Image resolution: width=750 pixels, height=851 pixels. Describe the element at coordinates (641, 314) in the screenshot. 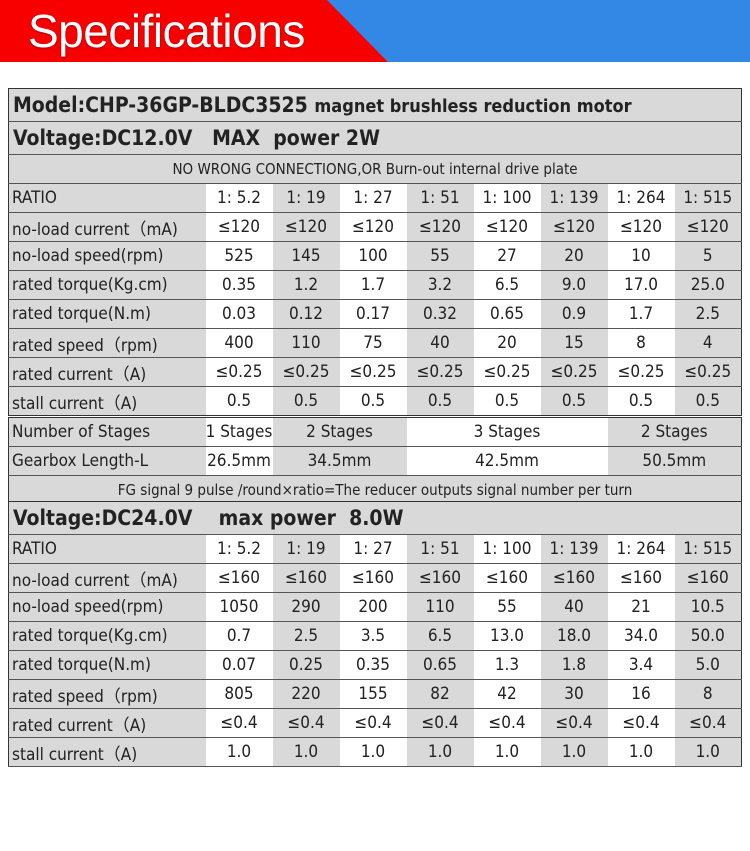

I see `value-cell: 1.7` at that location.